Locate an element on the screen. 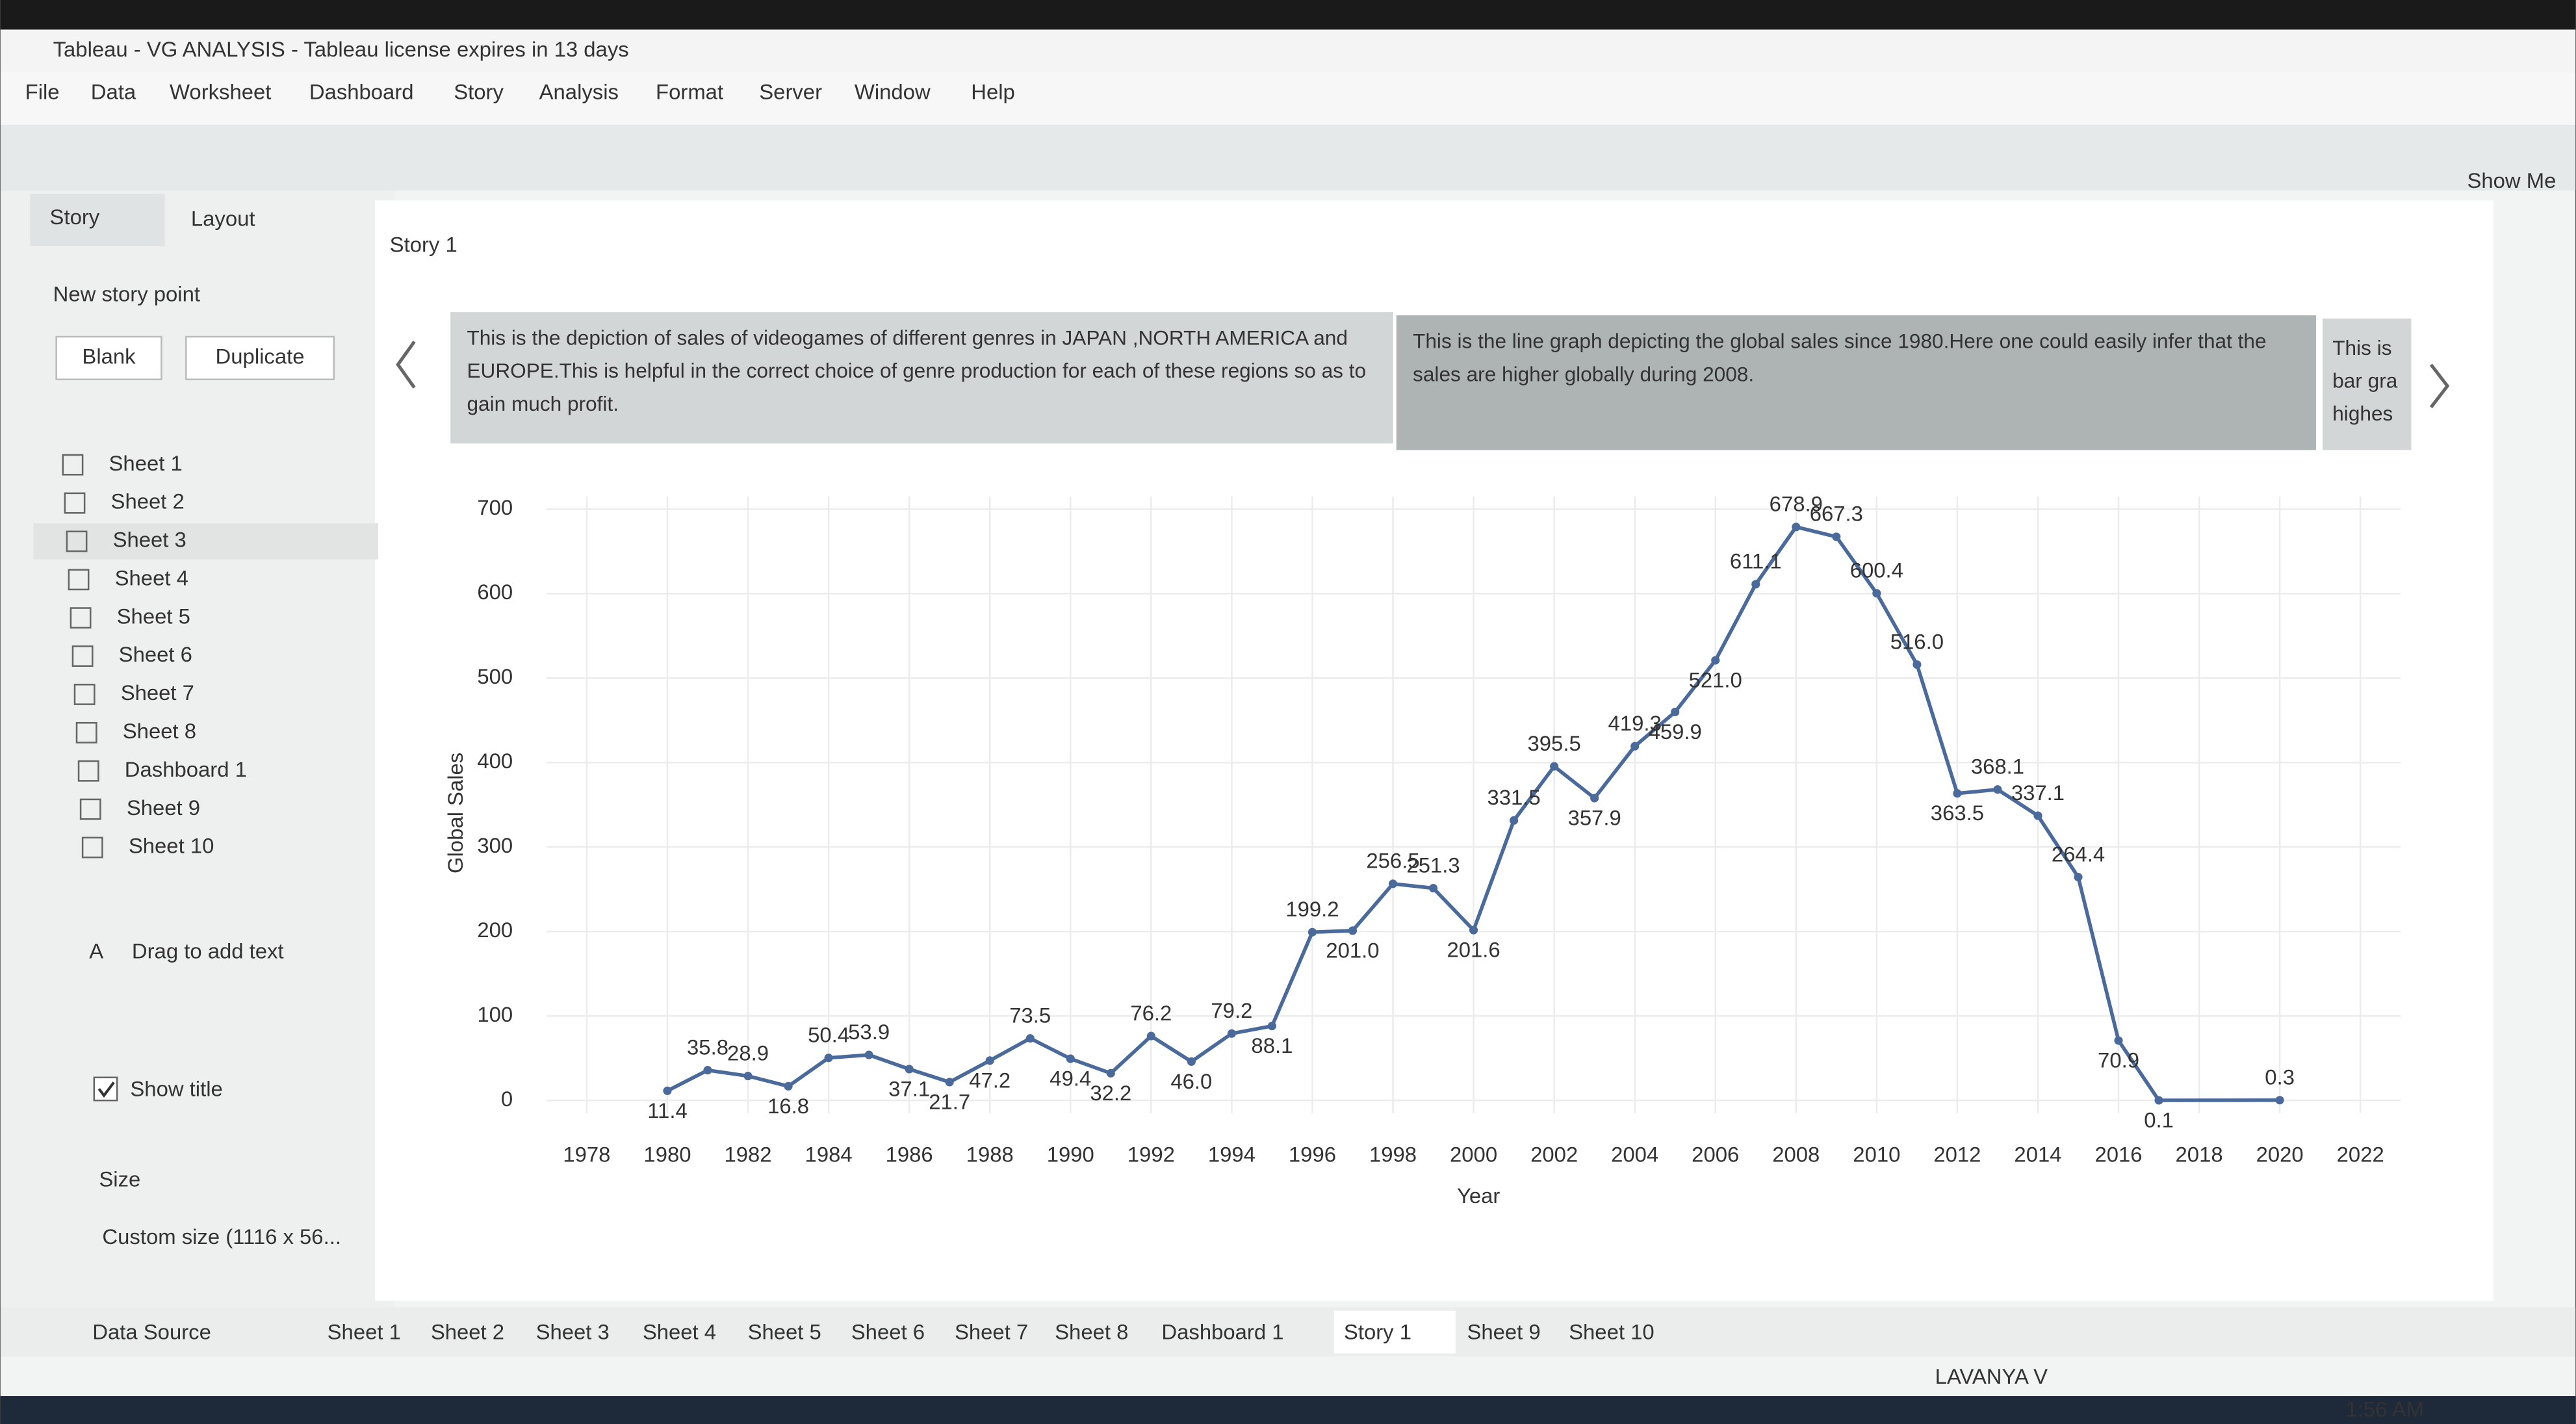 Image resolution: width=2576 pixels, height=1424 pixels. sidebar-tab: Story is located at coordinates (75, 217).